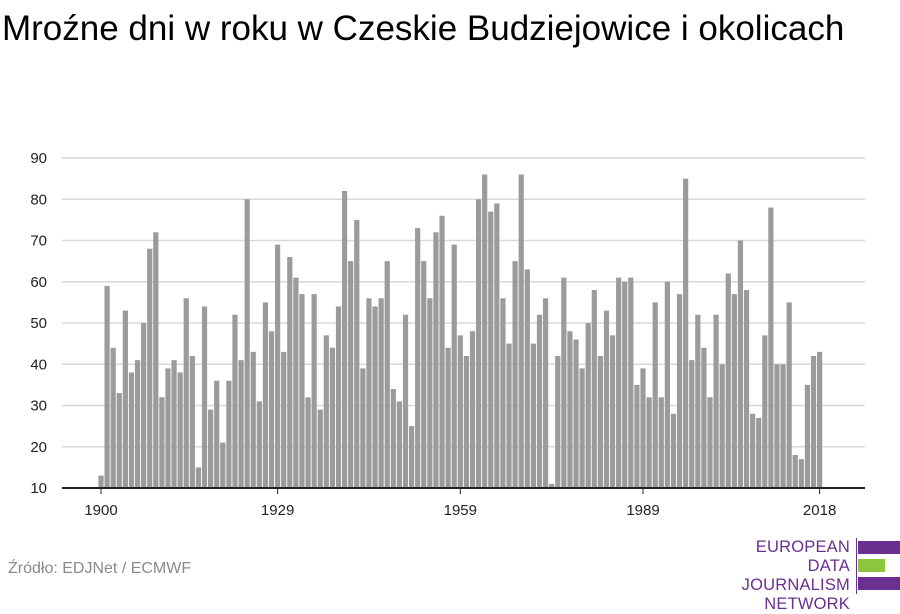 This screenshot has width=900, height=614. I want to click on y-tick-label: 40, so click(38, 364).